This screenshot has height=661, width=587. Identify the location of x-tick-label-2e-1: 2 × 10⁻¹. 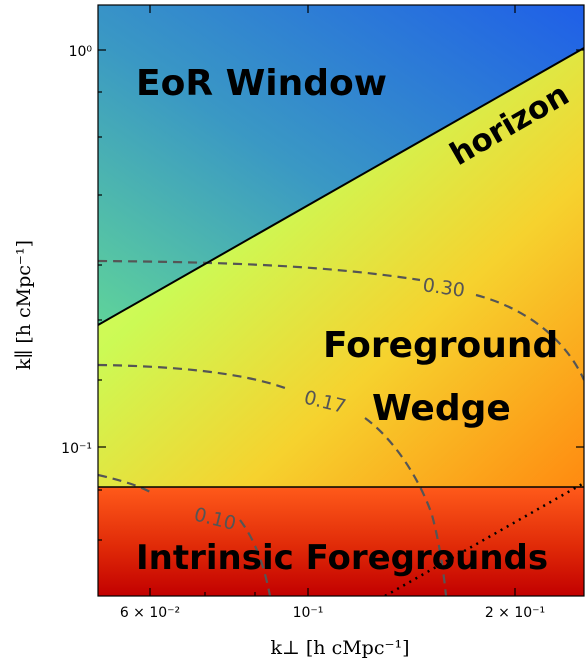
(515, 613).